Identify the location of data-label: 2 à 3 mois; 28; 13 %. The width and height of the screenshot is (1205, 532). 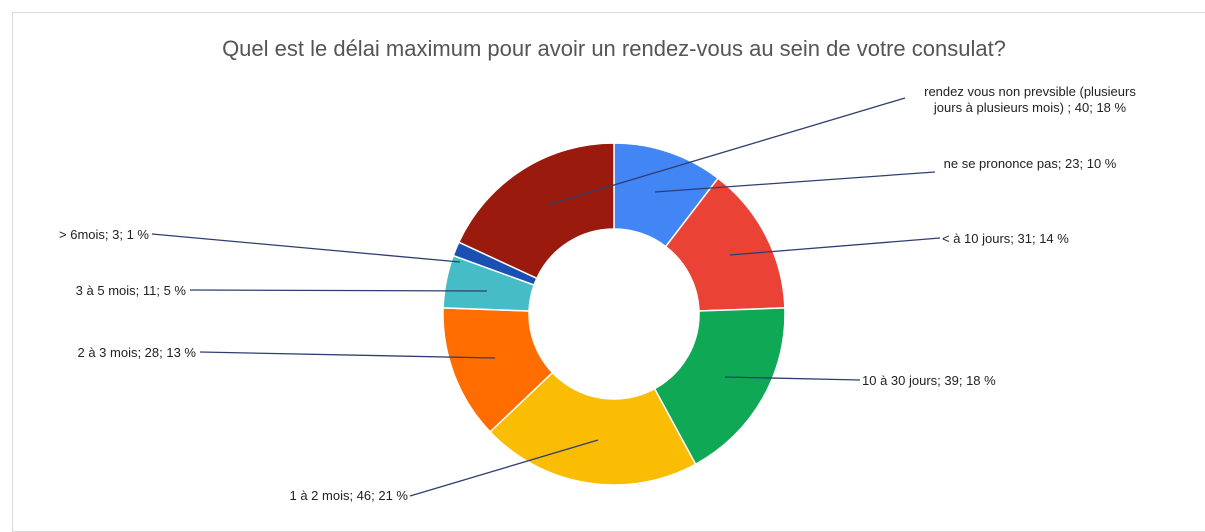
(136, 352).